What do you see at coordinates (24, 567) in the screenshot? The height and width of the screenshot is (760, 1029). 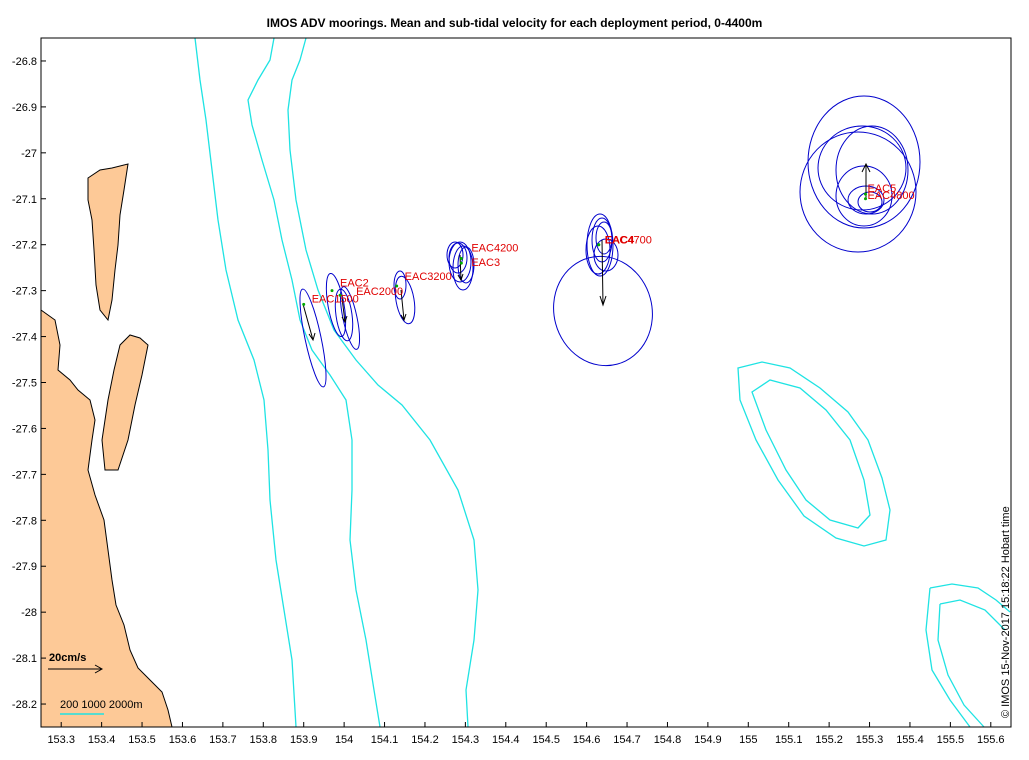 I see `lat-tick-label: -27.9` at bounding box center [24, 567].